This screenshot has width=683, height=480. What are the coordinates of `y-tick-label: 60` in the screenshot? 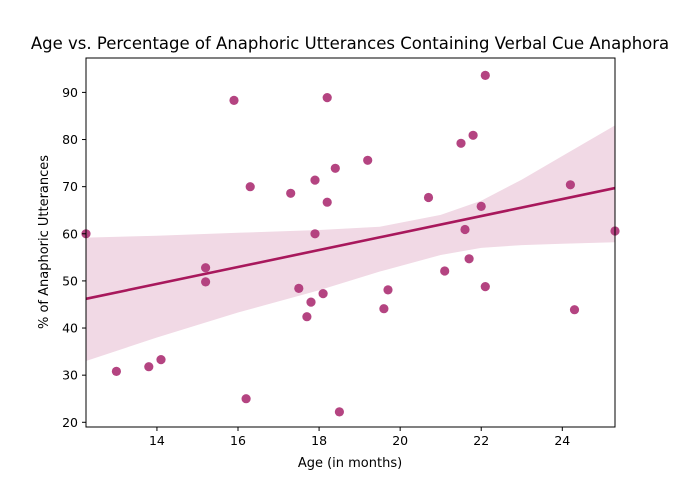 It's located at (70, 233).